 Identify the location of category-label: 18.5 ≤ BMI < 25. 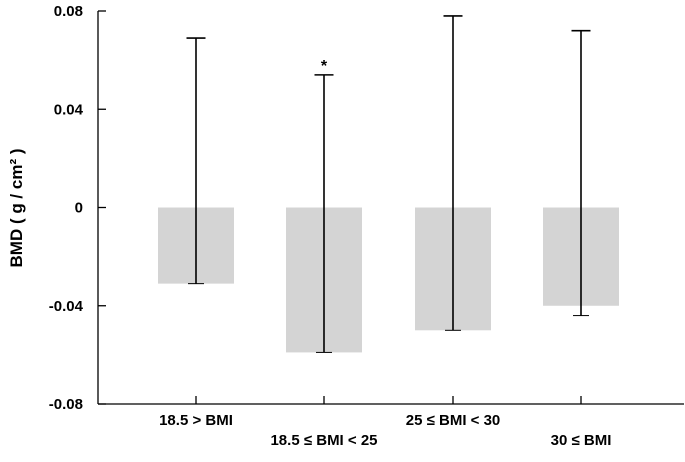
(323, 440).